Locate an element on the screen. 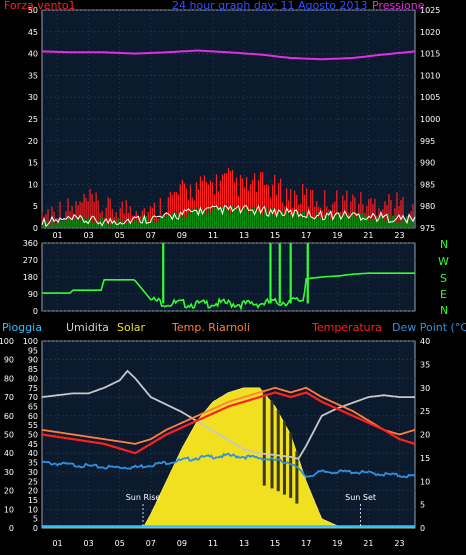 Image resolution: width=466 pixels, height=555 pixels. humidity-tick-label: 5 is located at coordinates (35, 519).